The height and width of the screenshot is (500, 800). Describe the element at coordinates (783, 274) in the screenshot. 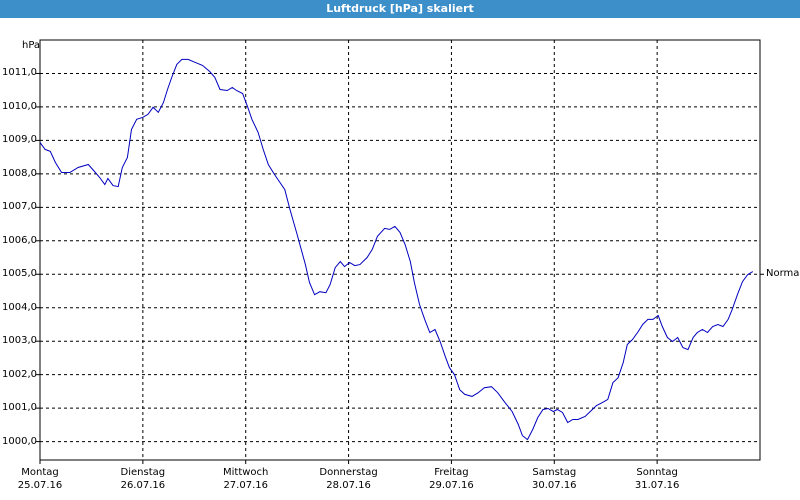

I see `annotation: Normal` at that location.